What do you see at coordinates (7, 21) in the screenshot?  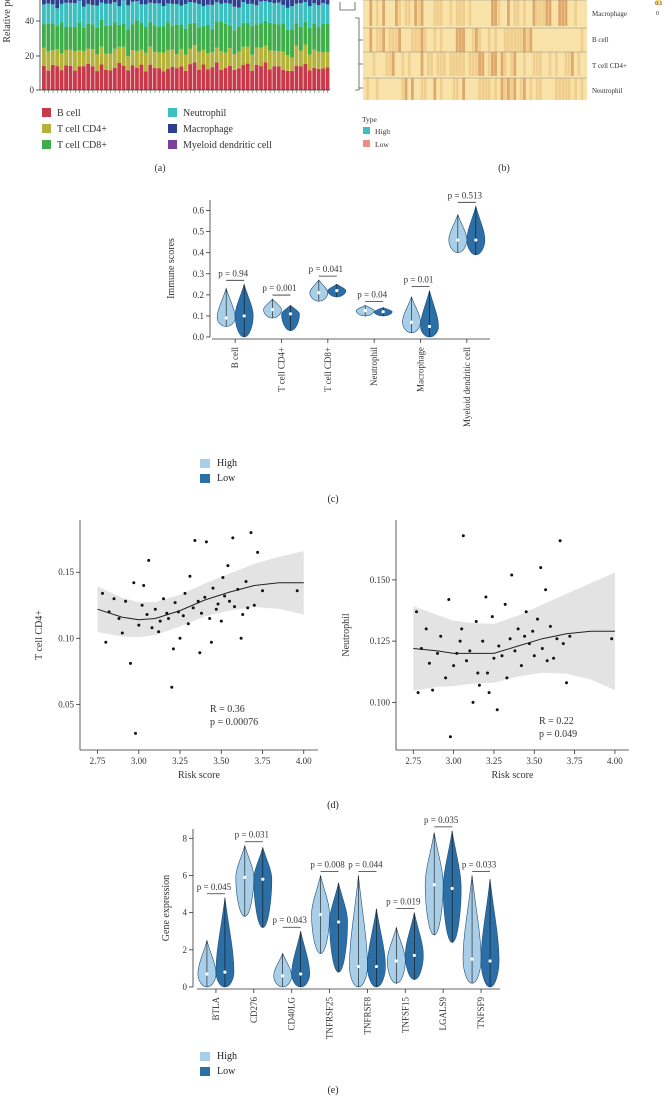 I see `panel-a-ylabel: Relative pe` at bounding box center [7, 21].